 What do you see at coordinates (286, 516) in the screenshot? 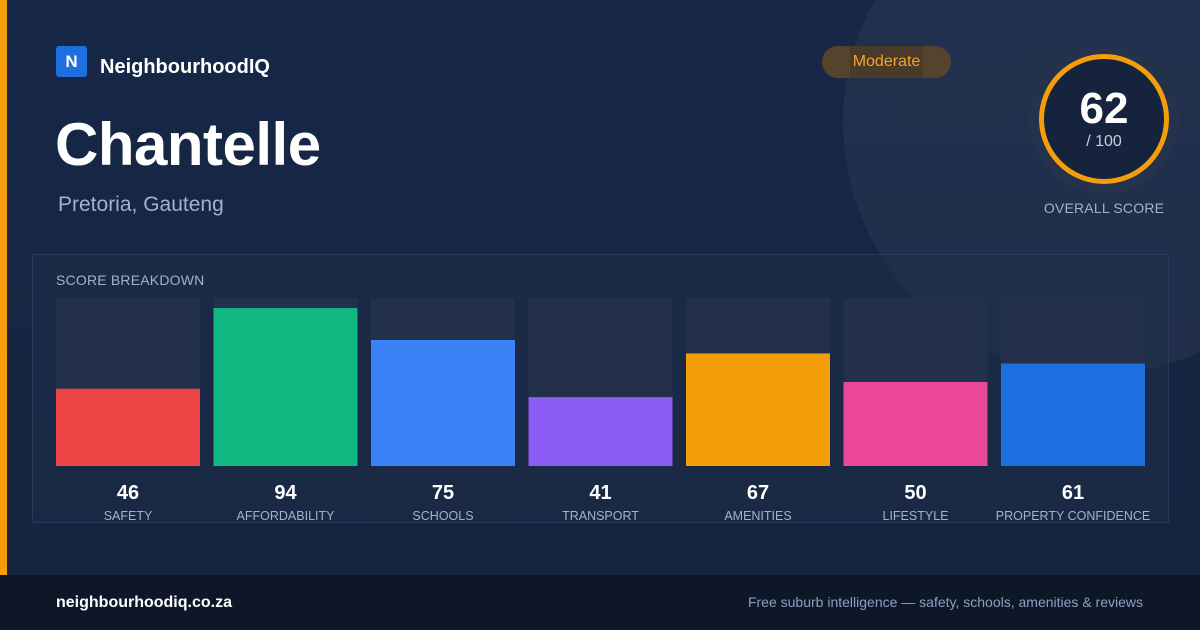
I see `category-label: AFFORDABILITY` at bounding box center [286, 516].